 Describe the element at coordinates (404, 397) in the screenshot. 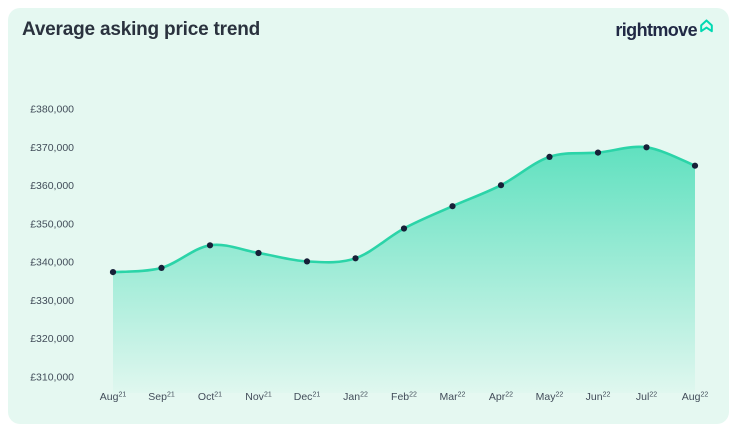

I see `x-axis-tick-label: Feb22` at that location.